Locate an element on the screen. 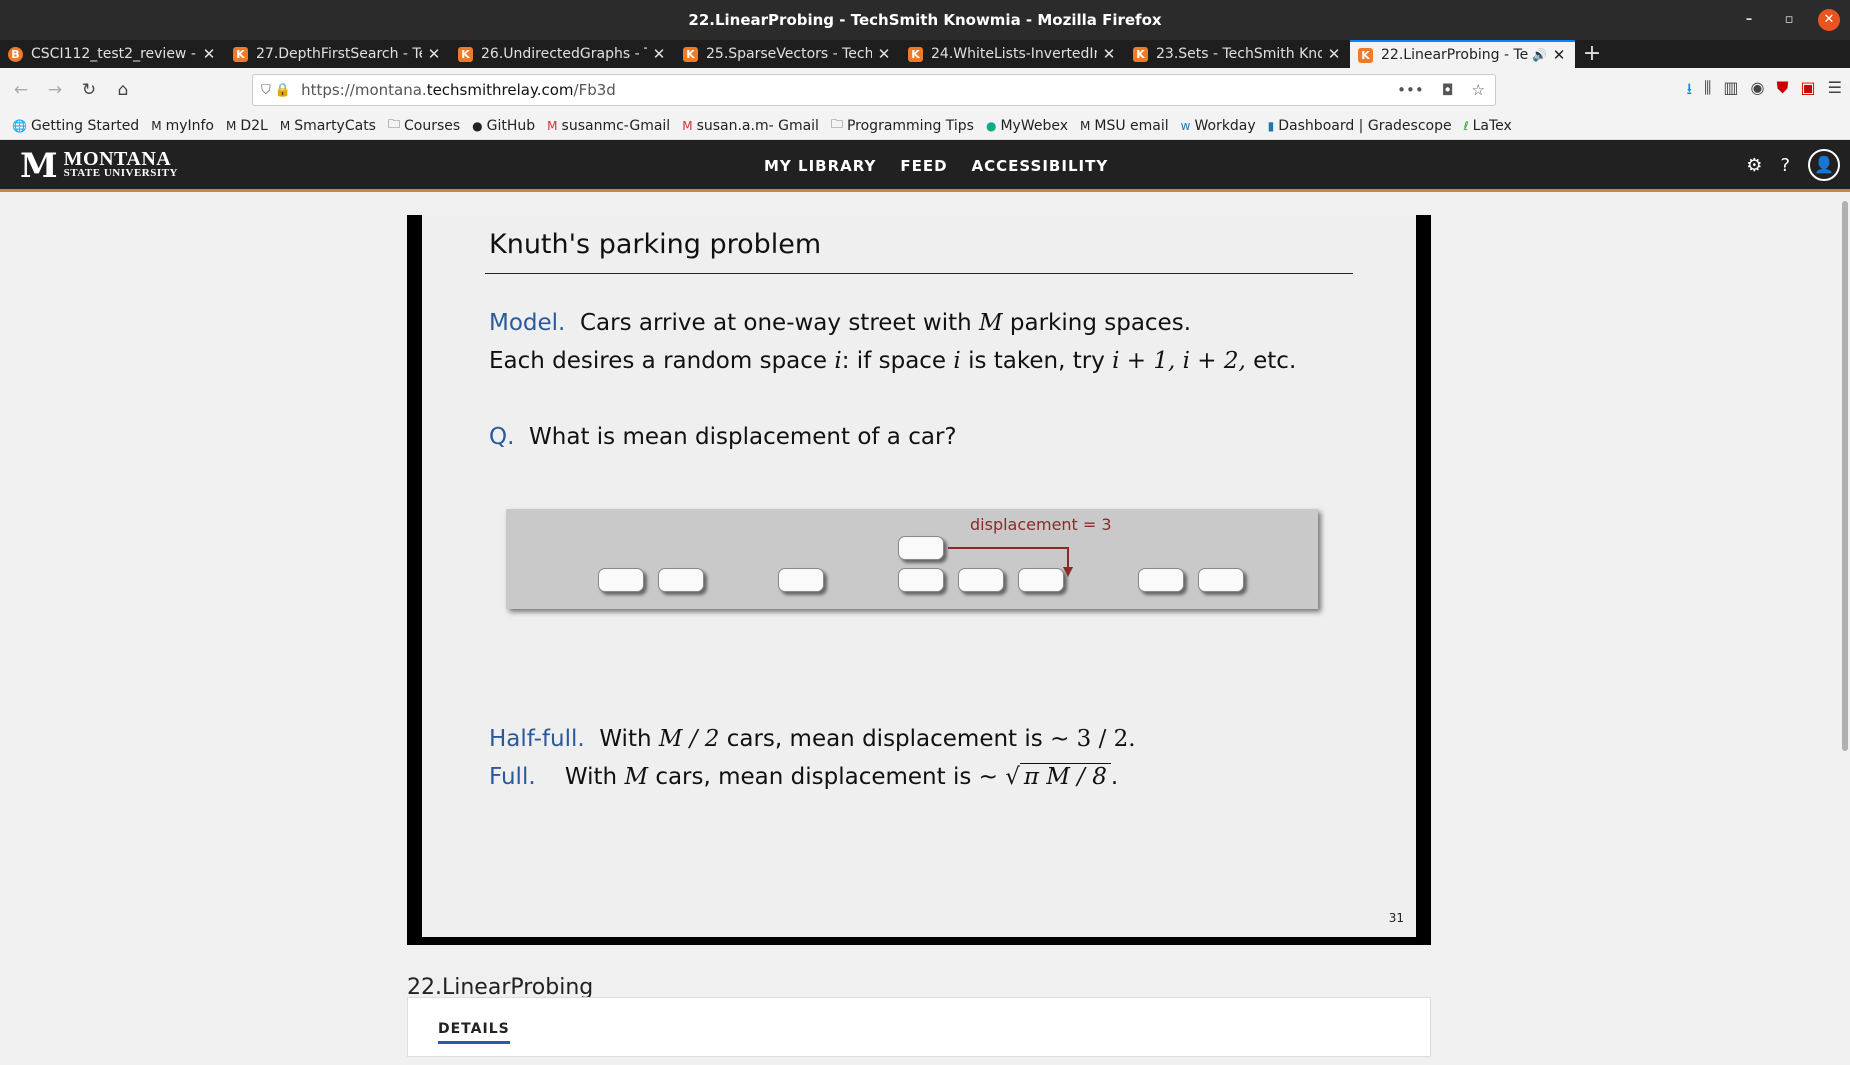 The height and width of the screenshot is (1065, 1850). home-icon: ⌂ is located at coordinates (123, 90).